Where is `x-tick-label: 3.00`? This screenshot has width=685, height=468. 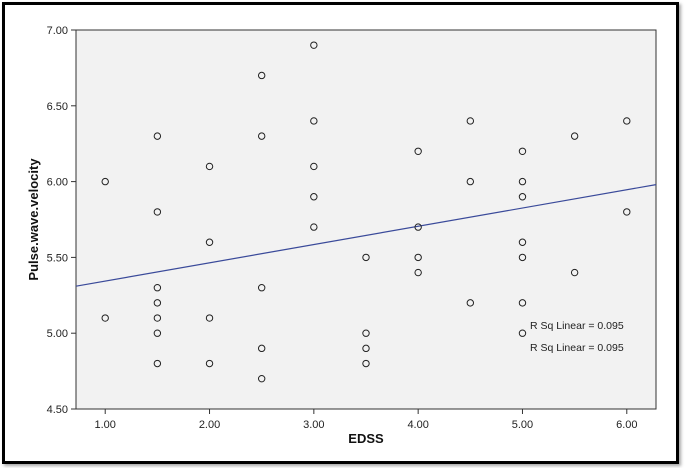
x-tick-label: 3.00 is located at coordinates (313, 425).